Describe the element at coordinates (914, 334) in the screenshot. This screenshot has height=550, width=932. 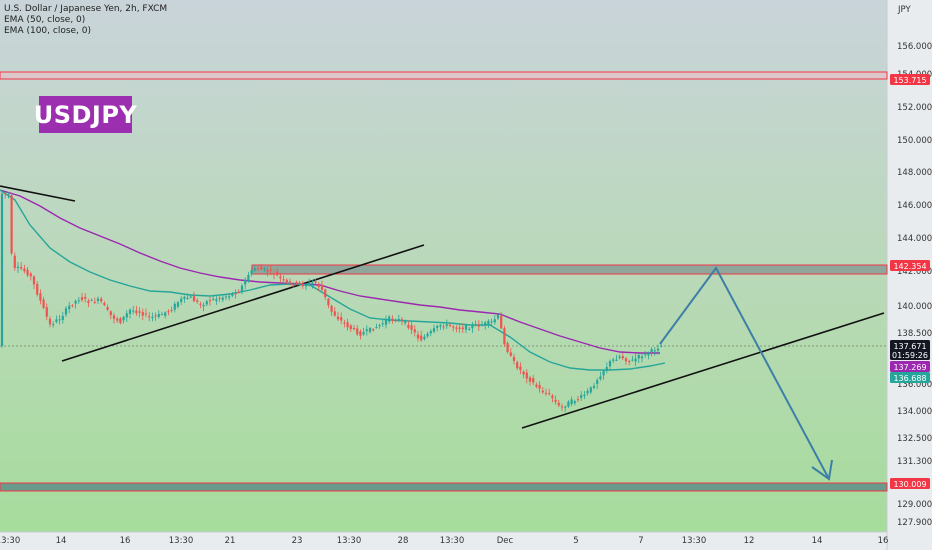
I see `y-tick-label: 138.500` at that location.